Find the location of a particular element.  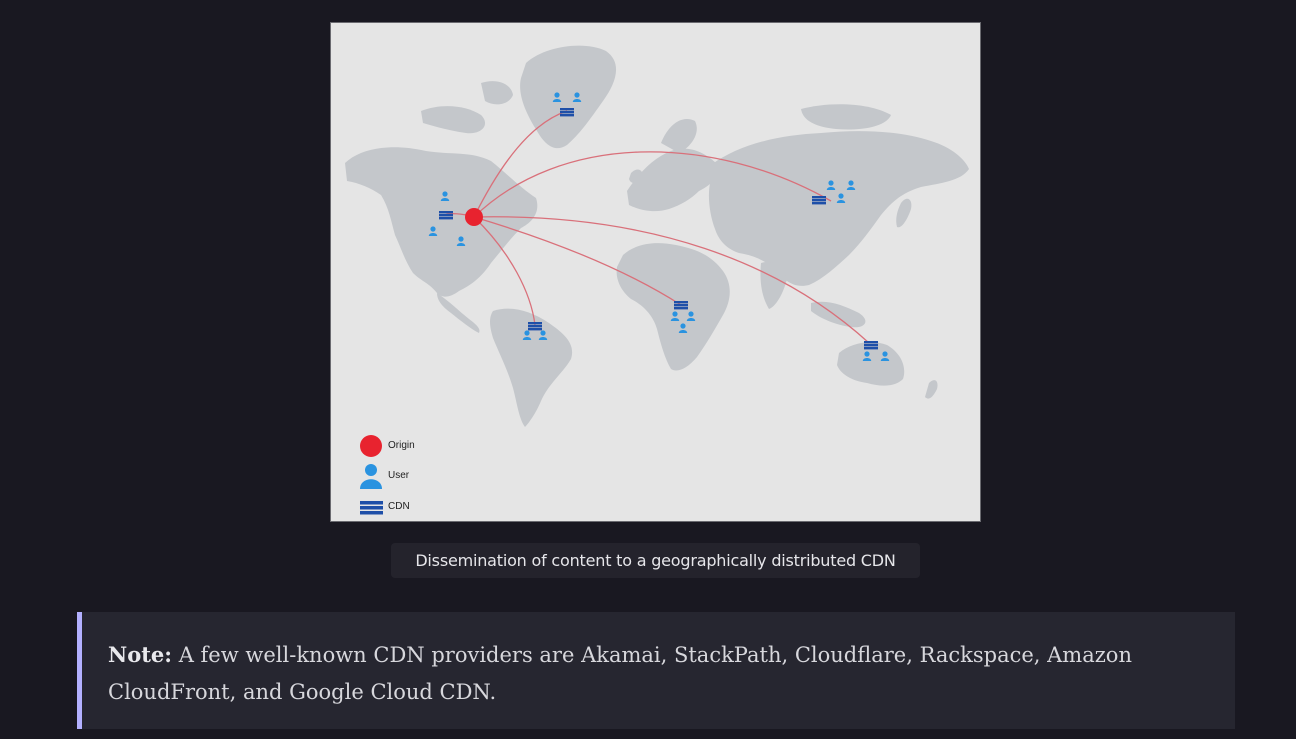

legend-user-icon is located at coordinates (371, 476).